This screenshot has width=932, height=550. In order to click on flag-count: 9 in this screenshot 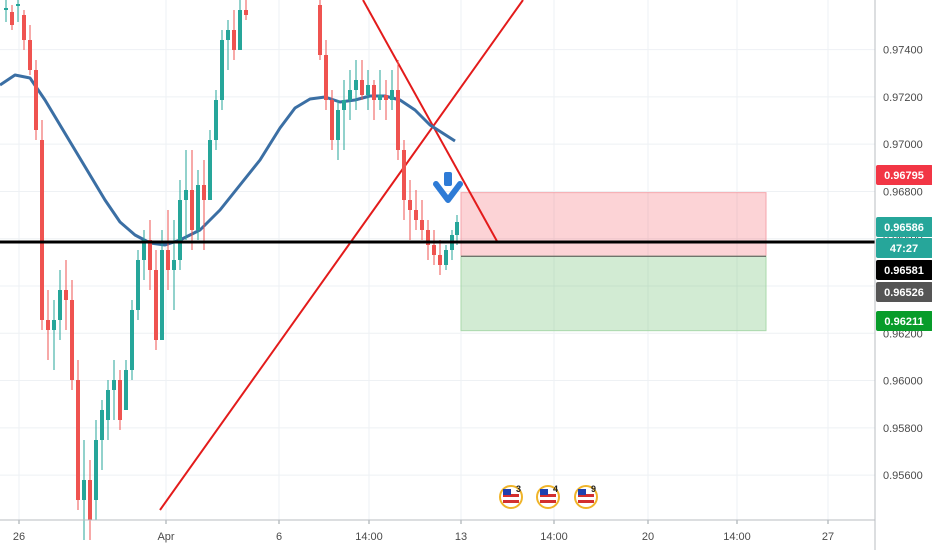, I will do `click(593, 489)`.